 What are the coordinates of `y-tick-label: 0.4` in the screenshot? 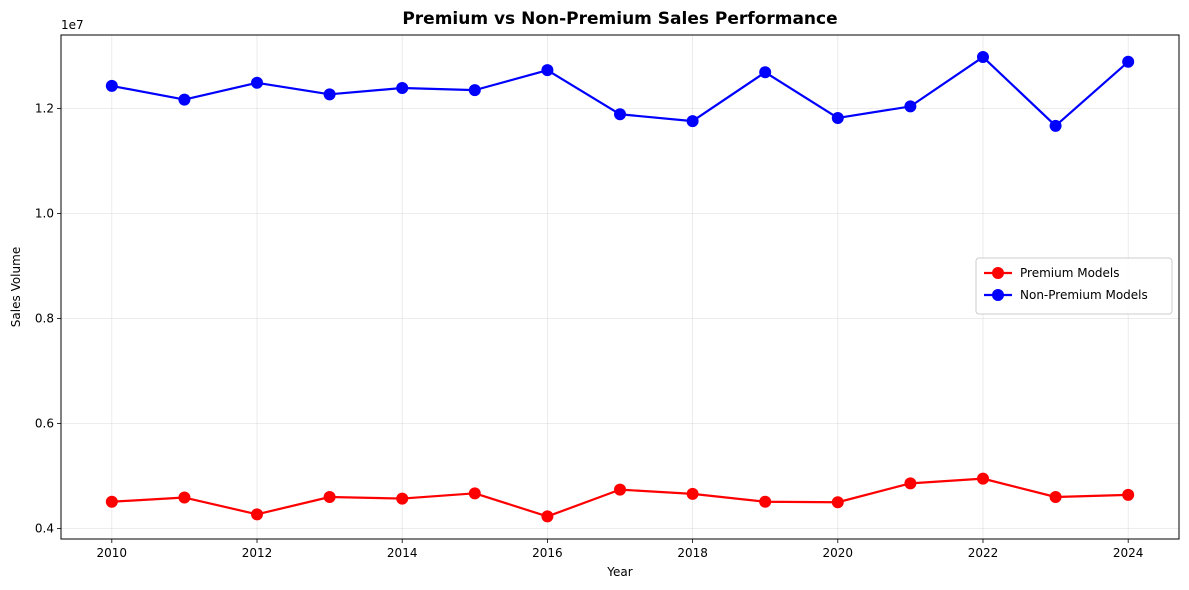 It's located at (44, 529).